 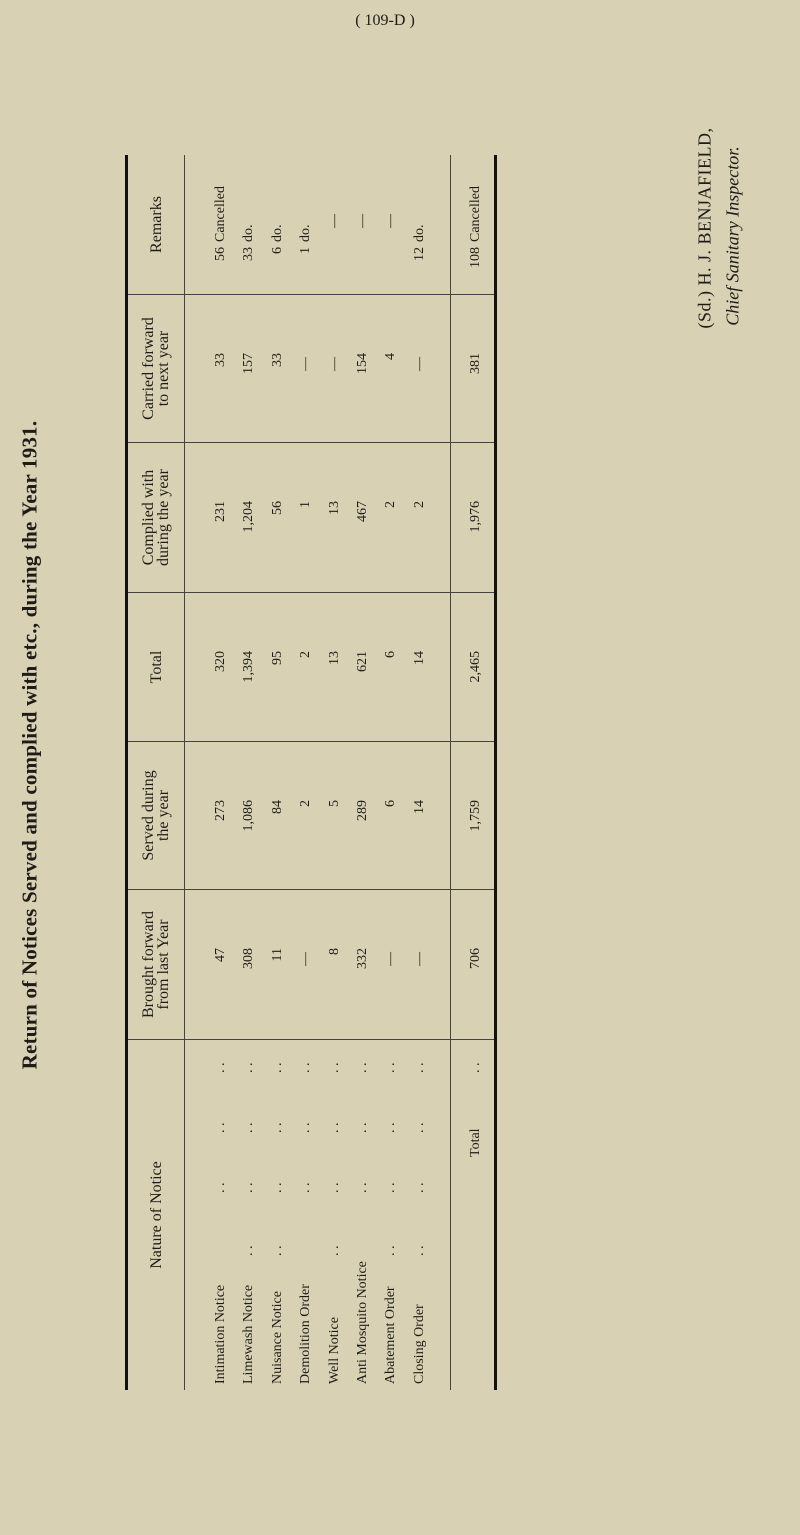 What do you see at coordinates (391, 654) in the screenshot?
I see `cell-total: 6` at bounding box center [391, 654].